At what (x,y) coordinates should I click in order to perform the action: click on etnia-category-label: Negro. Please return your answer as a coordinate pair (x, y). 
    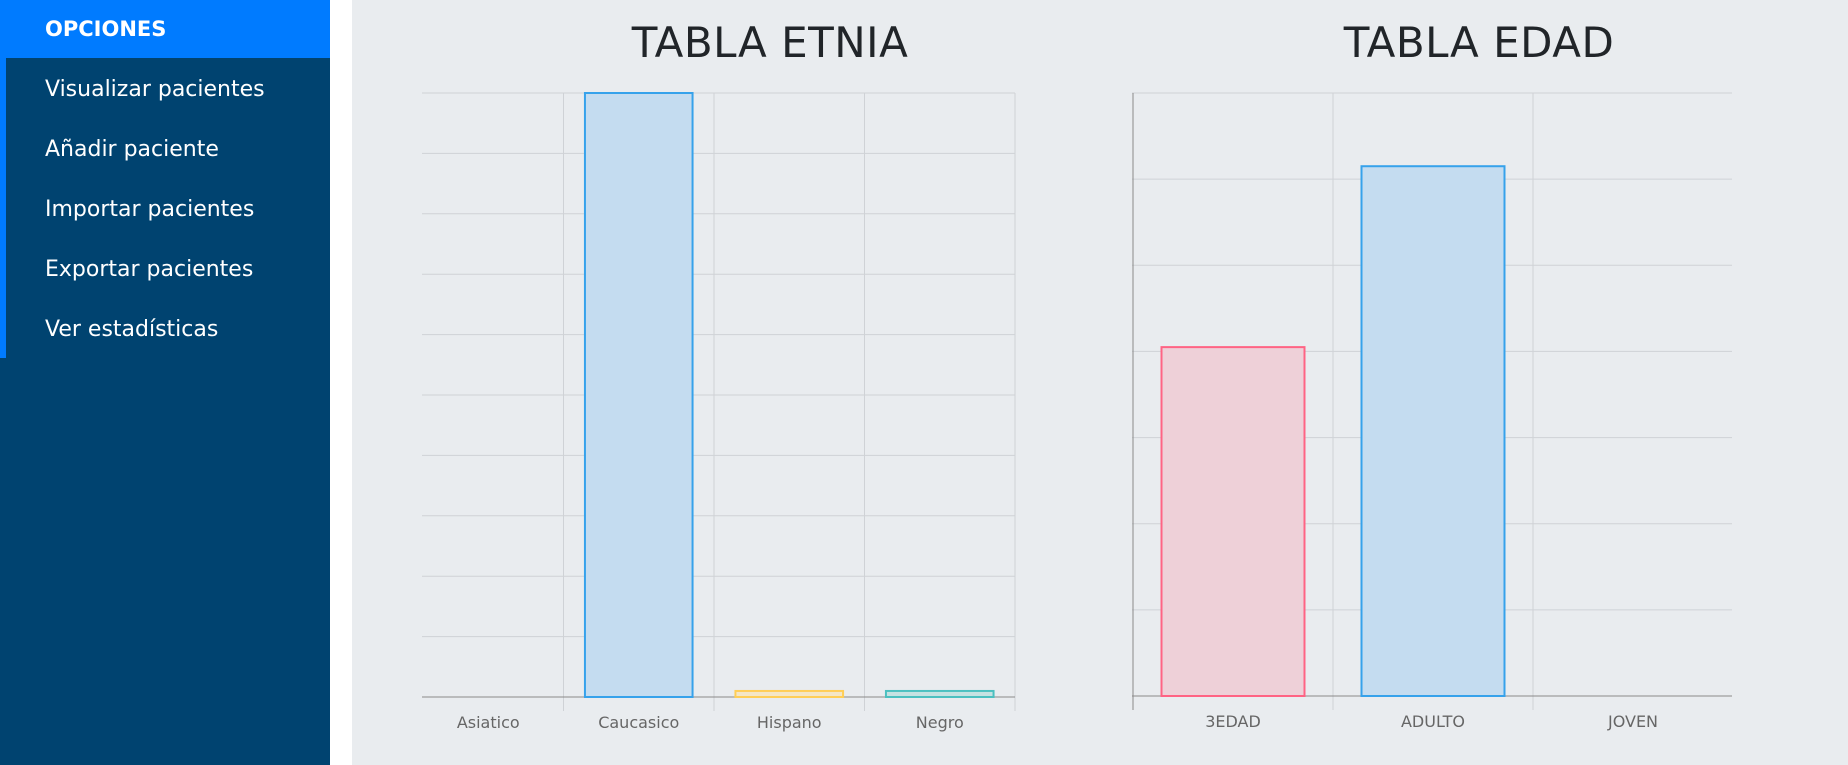
    Looking at the image, I should click on (940, 722).